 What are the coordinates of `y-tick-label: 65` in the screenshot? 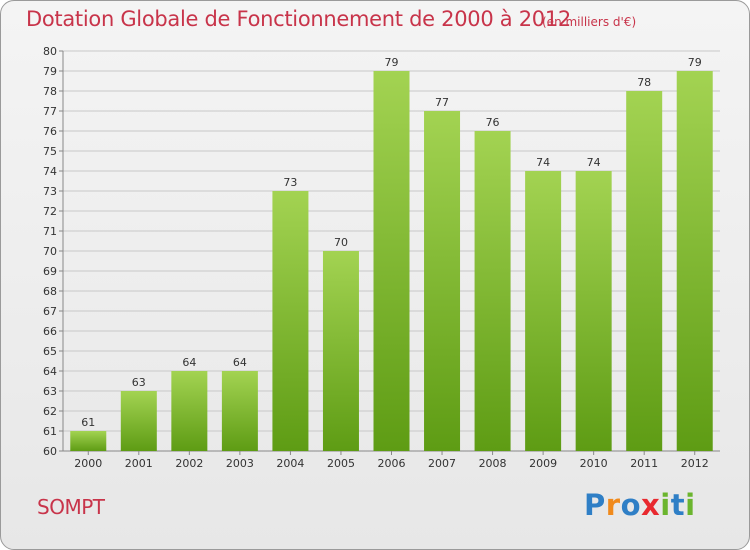 It's located at (50, 351).